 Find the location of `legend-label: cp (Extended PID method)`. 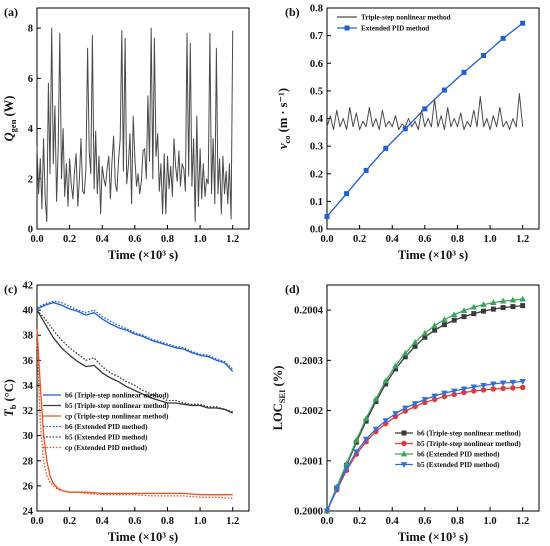

legend-label: cp (Extended PID method) is located at coordinates (106, 448).